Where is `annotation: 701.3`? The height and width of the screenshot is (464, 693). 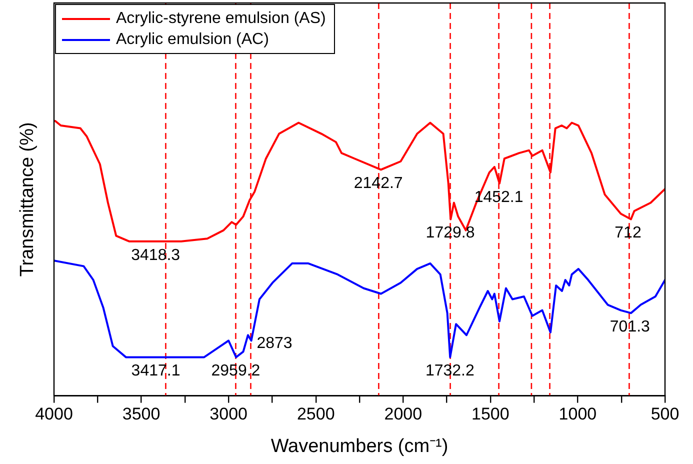 annotation: 701.3 is located at coordinates (630, 327).